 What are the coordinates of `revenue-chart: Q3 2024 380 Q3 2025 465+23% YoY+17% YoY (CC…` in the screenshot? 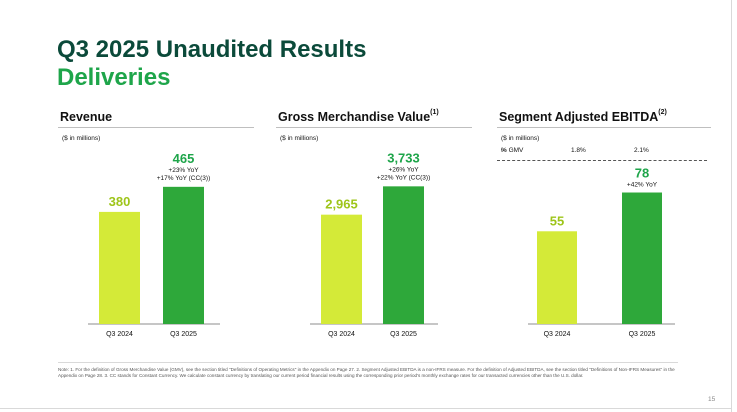 It's located at (154, 244).